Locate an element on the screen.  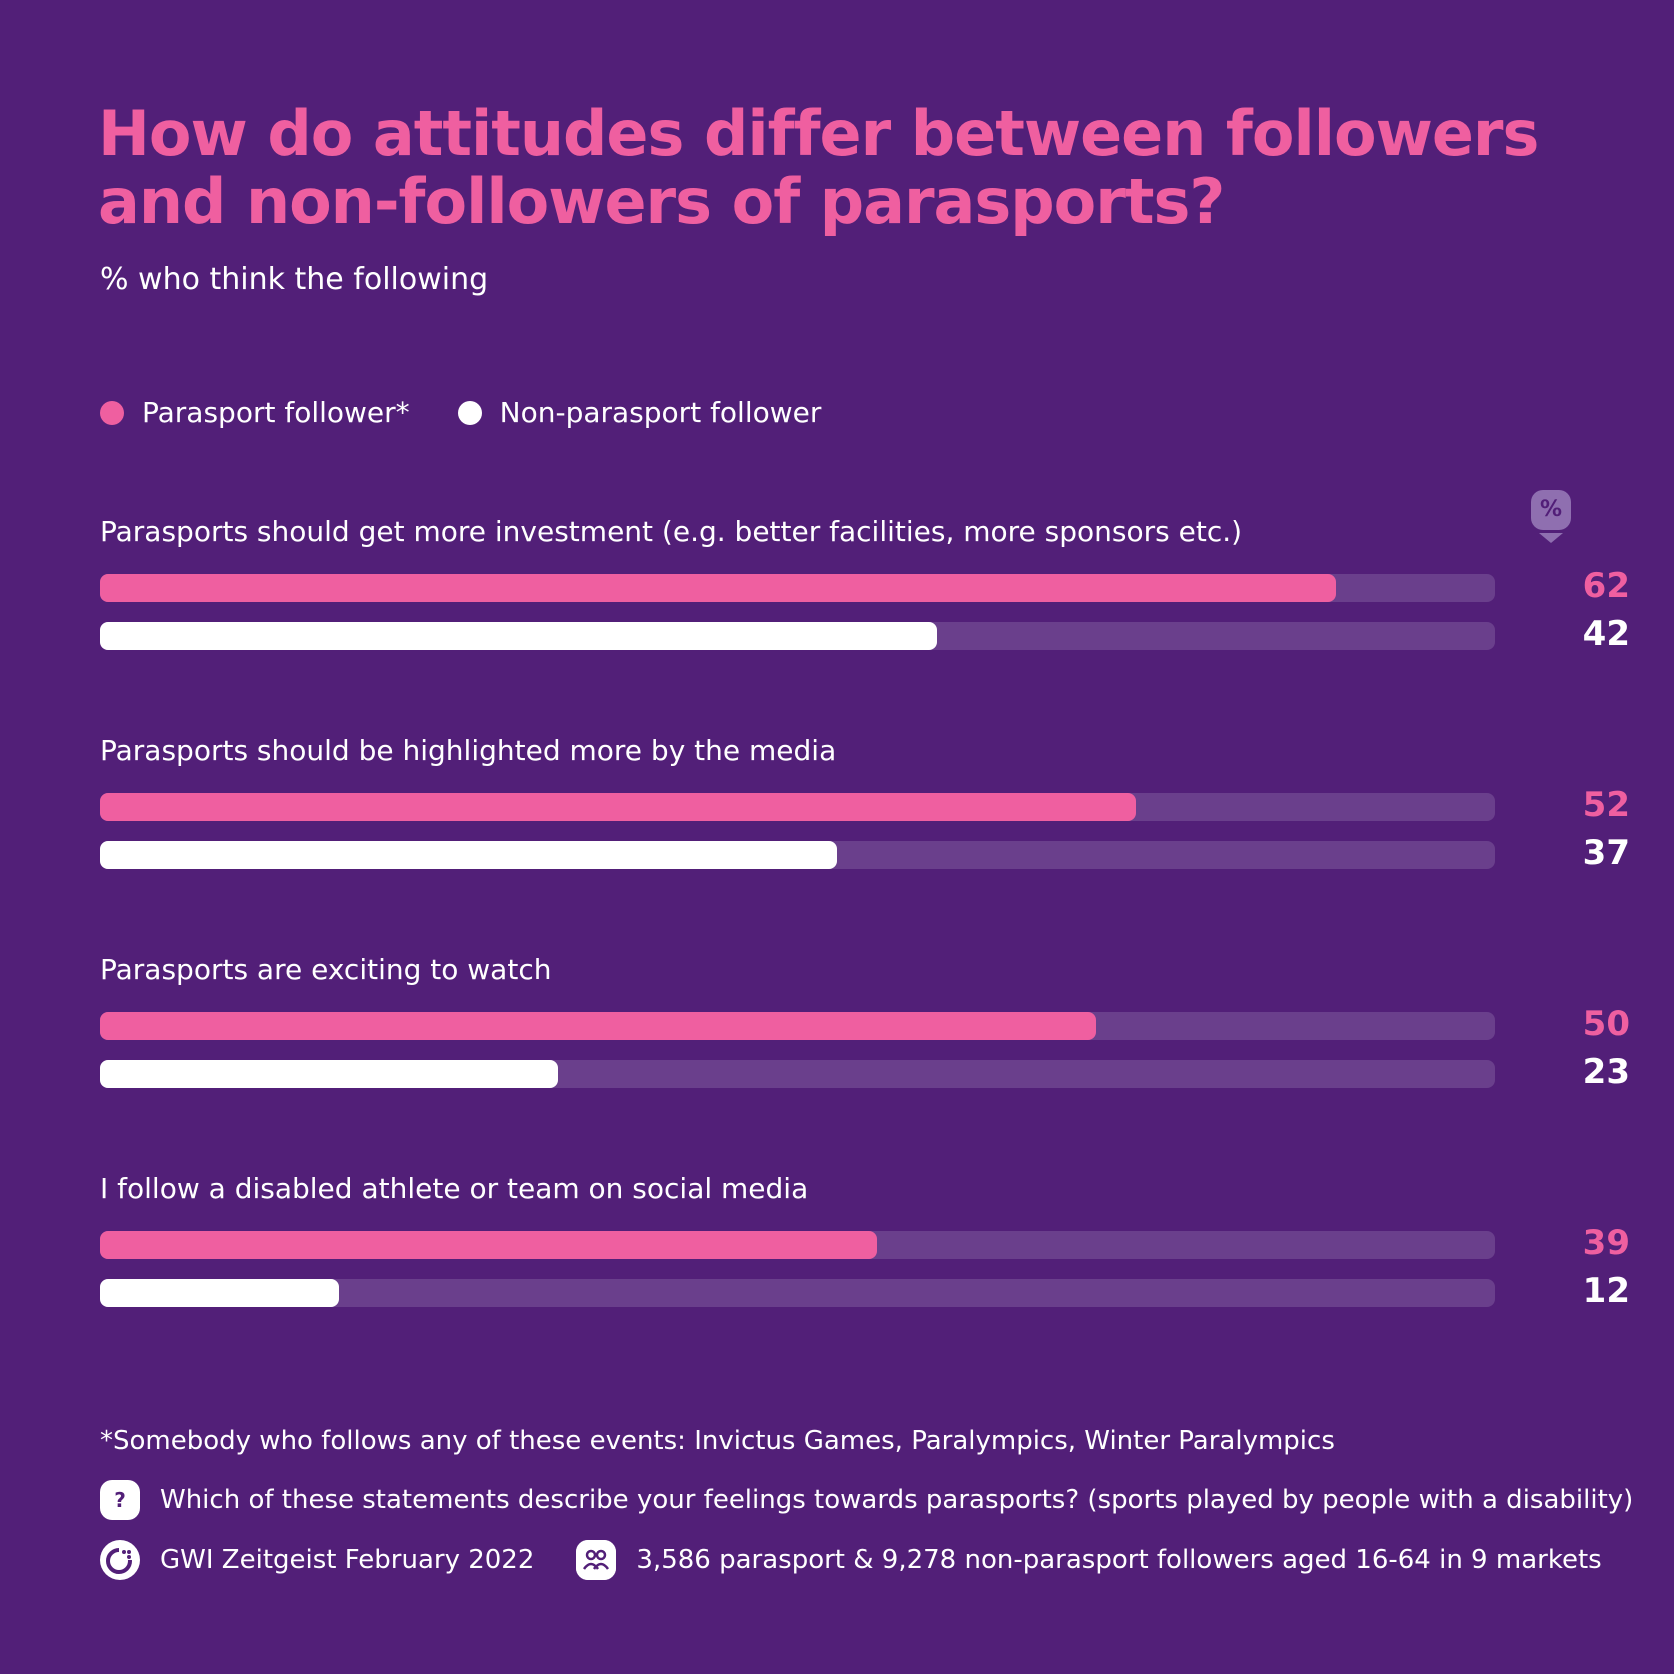
source-text: GWI Zeitgeist February 2022 is located at coordinates (347, 1560).